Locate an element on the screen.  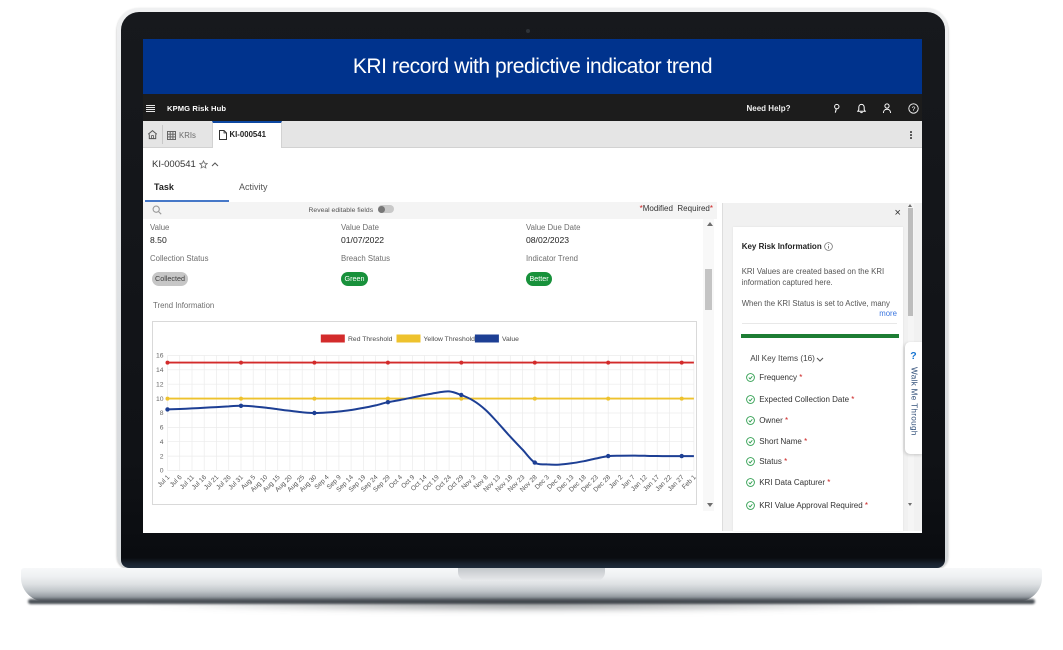
svg-text: 10 is located at coordinates (160, 398).